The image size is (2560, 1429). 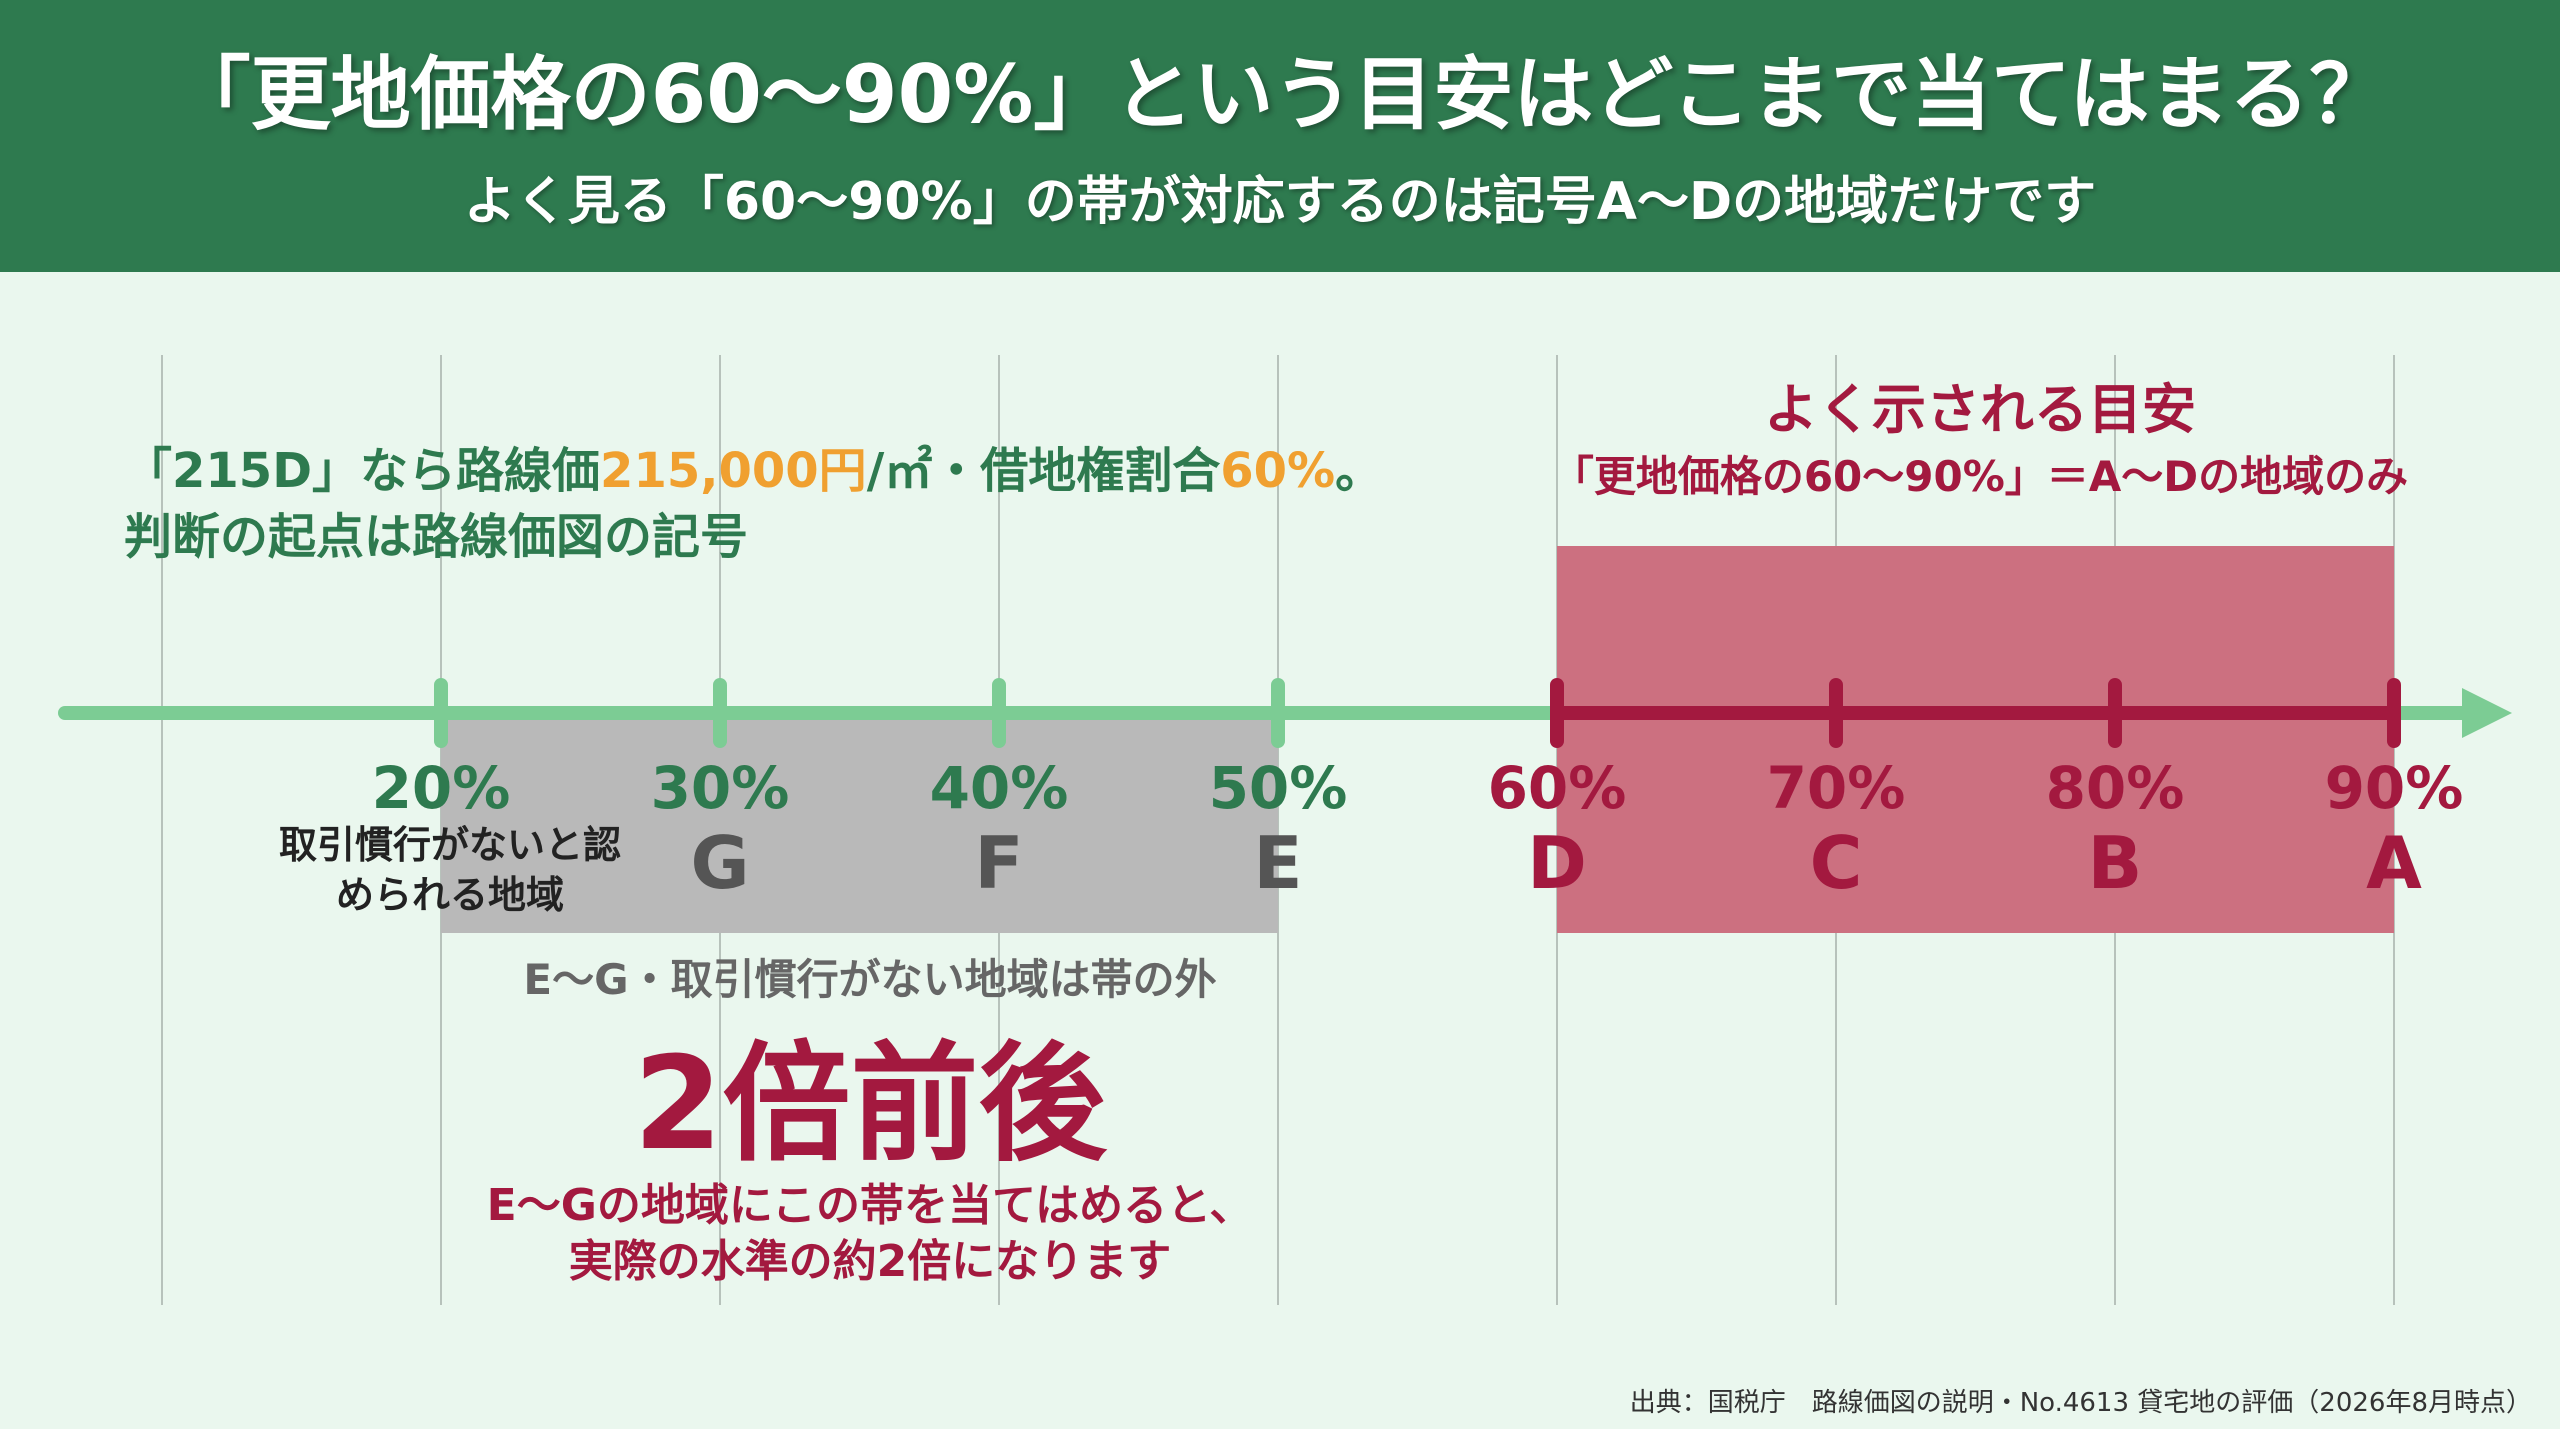 I want to click on tick-percent-label: 40%, so click(x=999, y=788).